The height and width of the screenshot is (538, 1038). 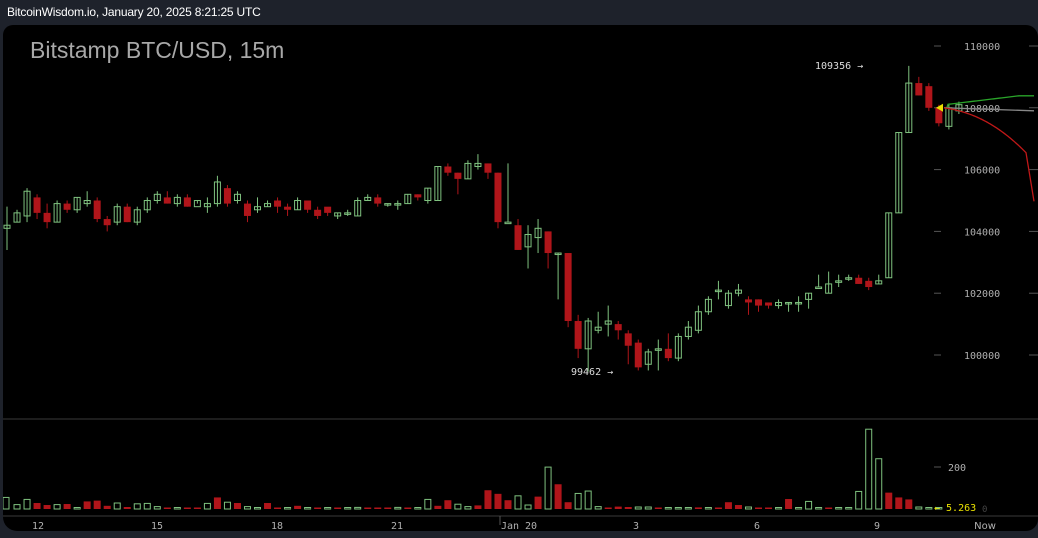 What do you see at coordinates (877, 526) in the screenshot?
I see `x-tick-label: 9` at bounding box center [877, 526].